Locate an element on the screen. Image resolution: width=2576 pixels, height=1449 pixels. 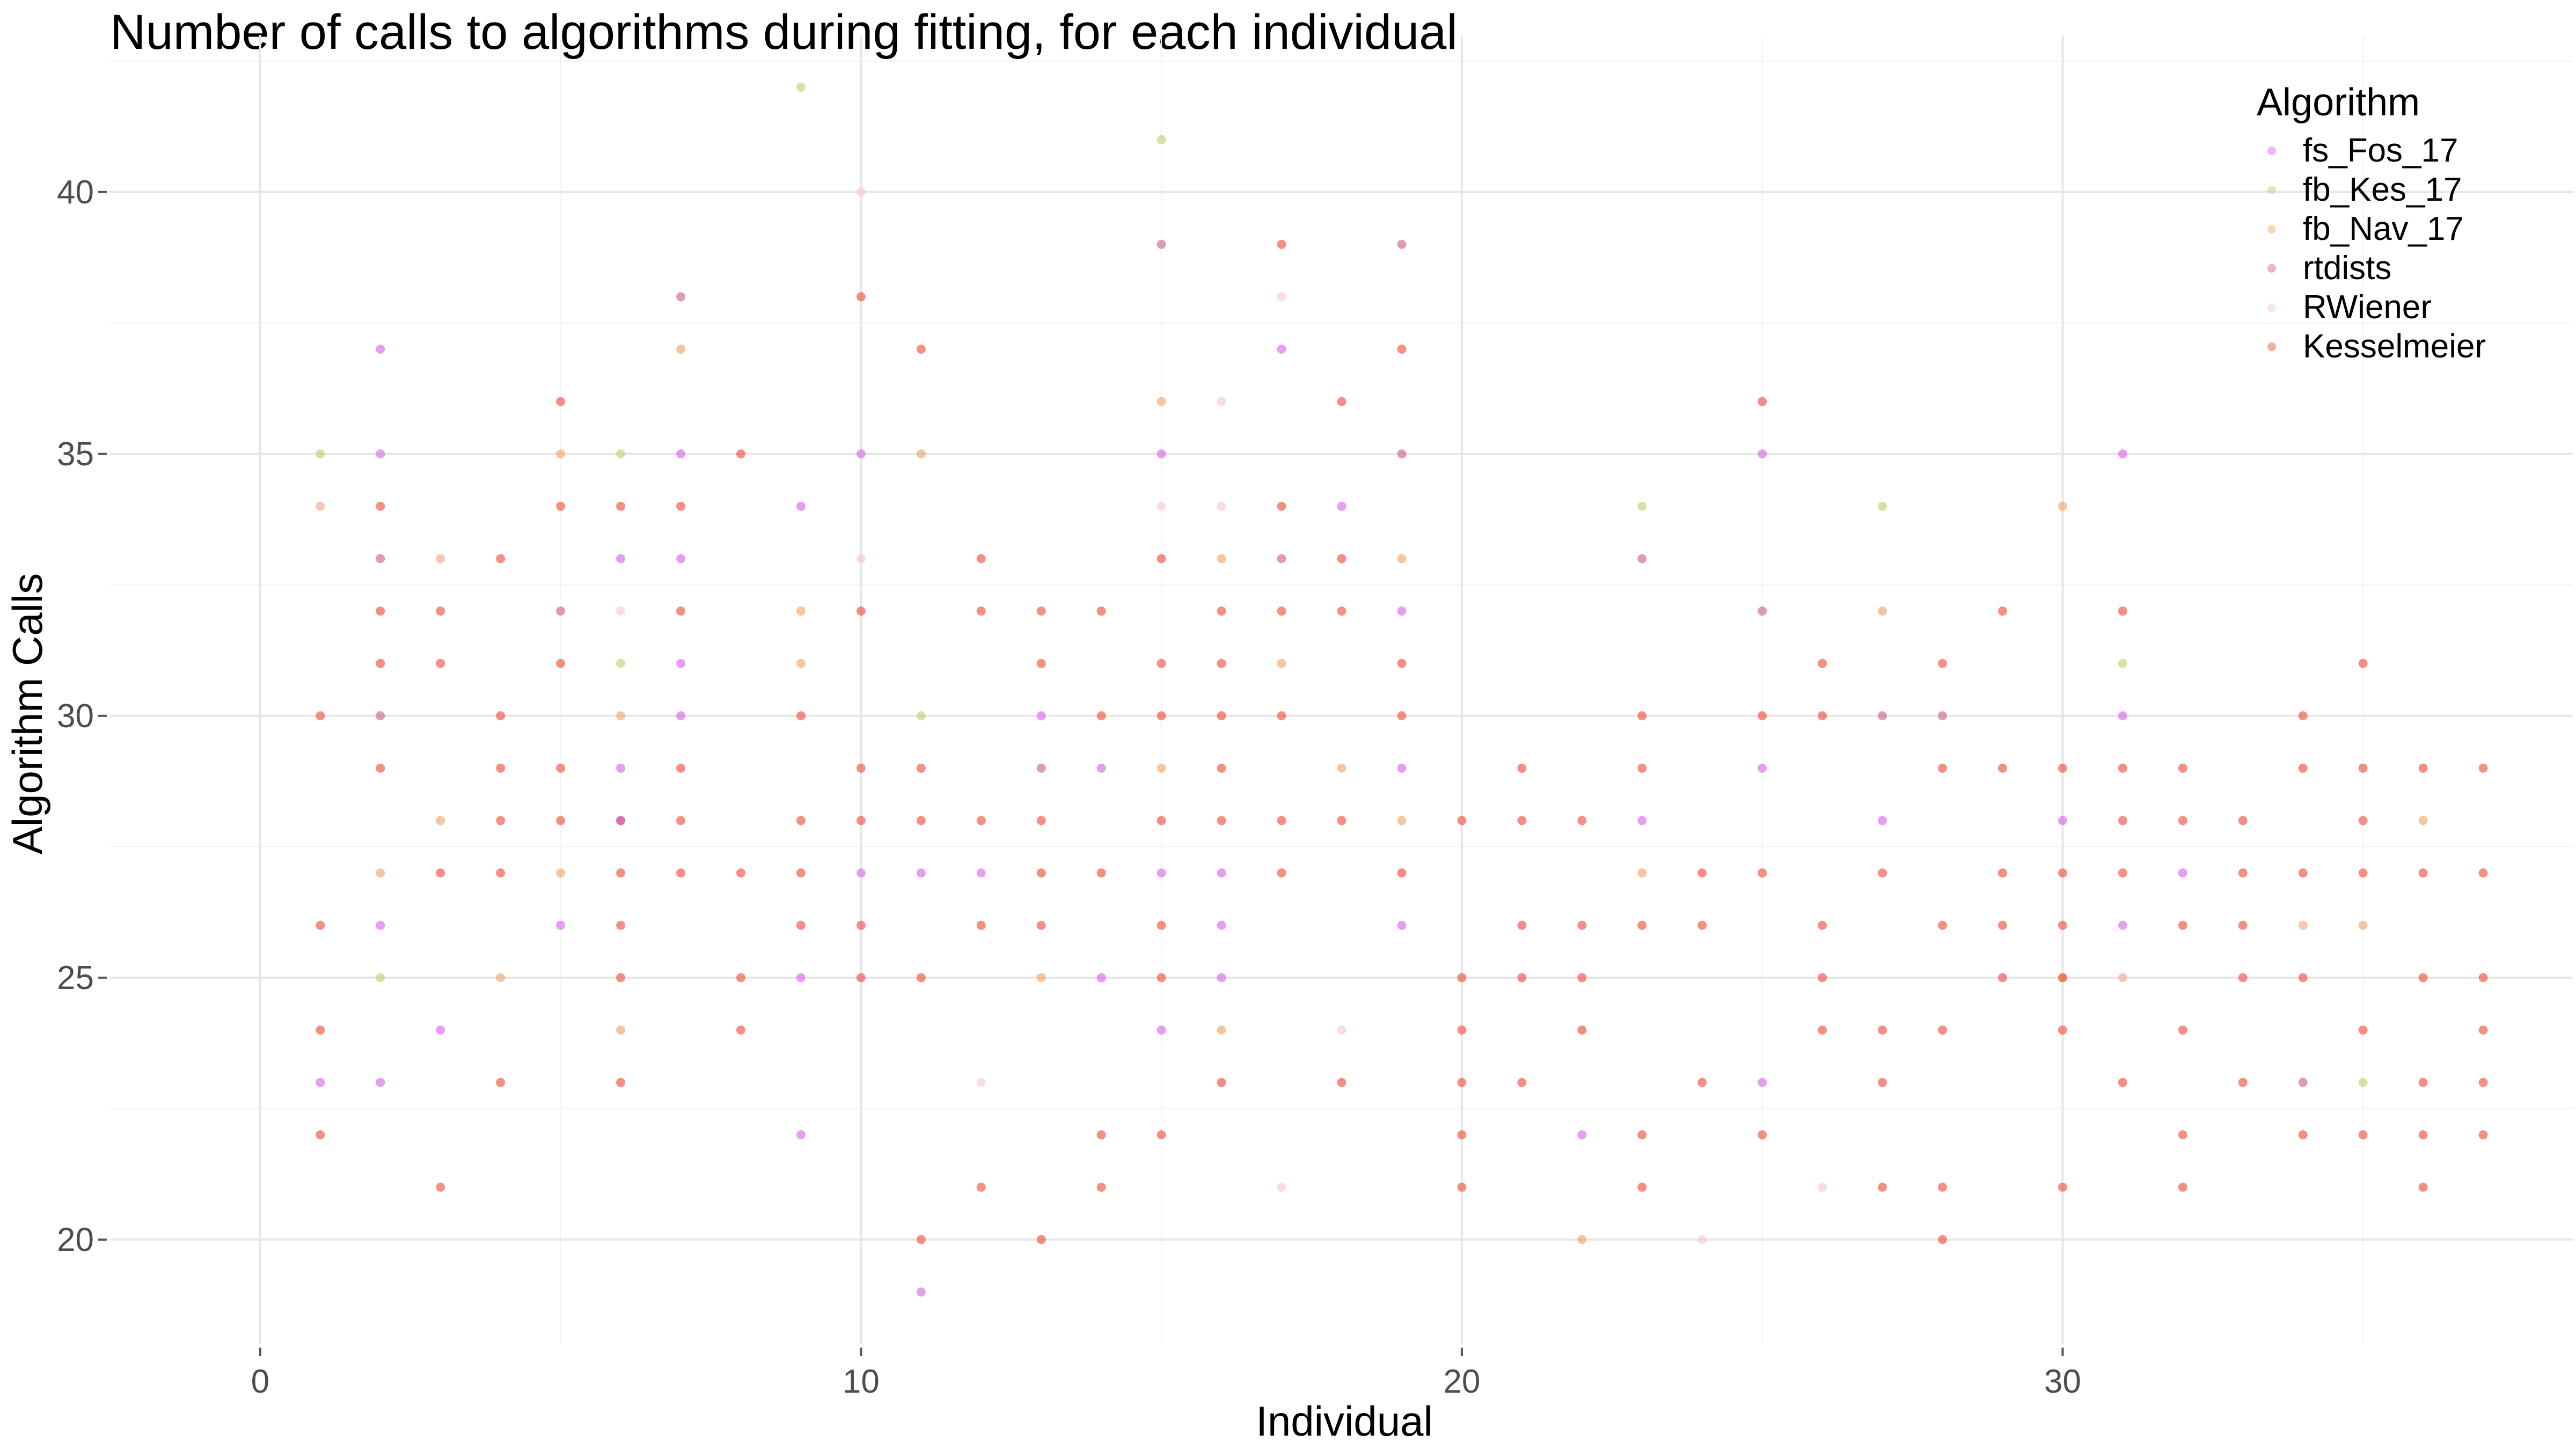
legend-item: fb_Kes_17 is located at coordinates (2371, 189).